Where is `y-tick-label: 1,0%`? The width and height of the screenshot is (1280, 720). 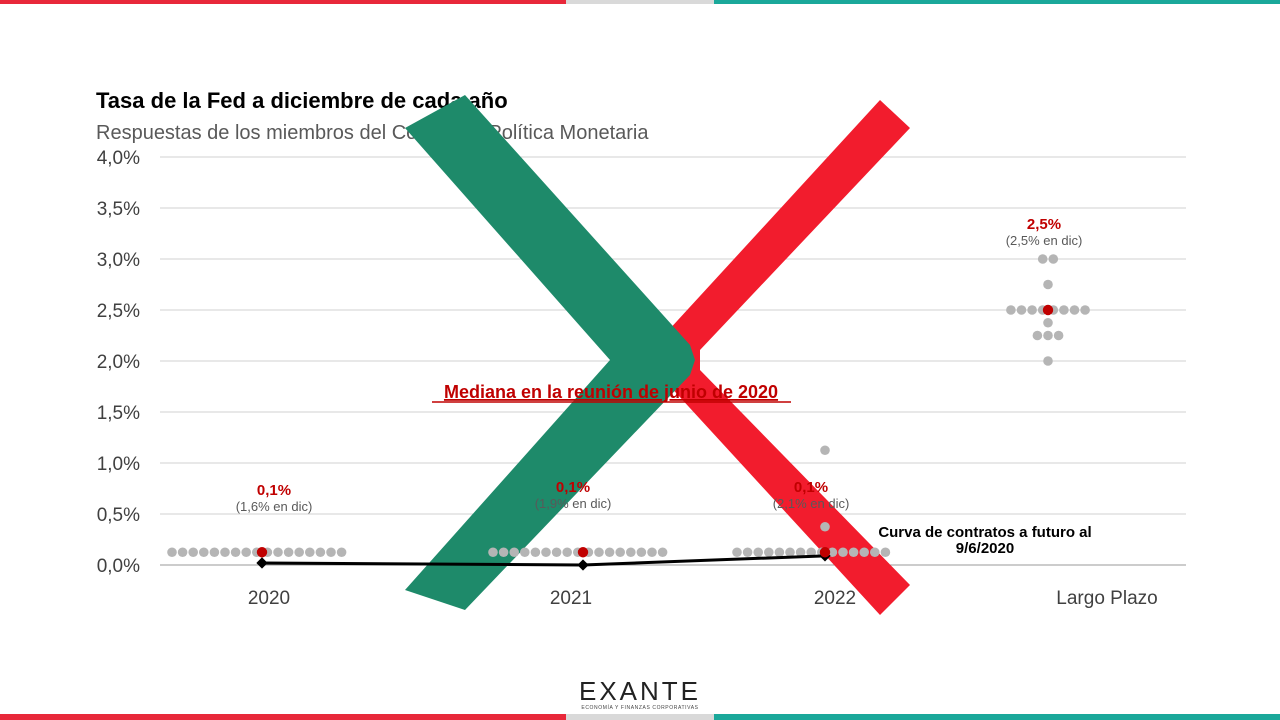
y-tick-label: 1,0% is located at coordinates (118, 464).